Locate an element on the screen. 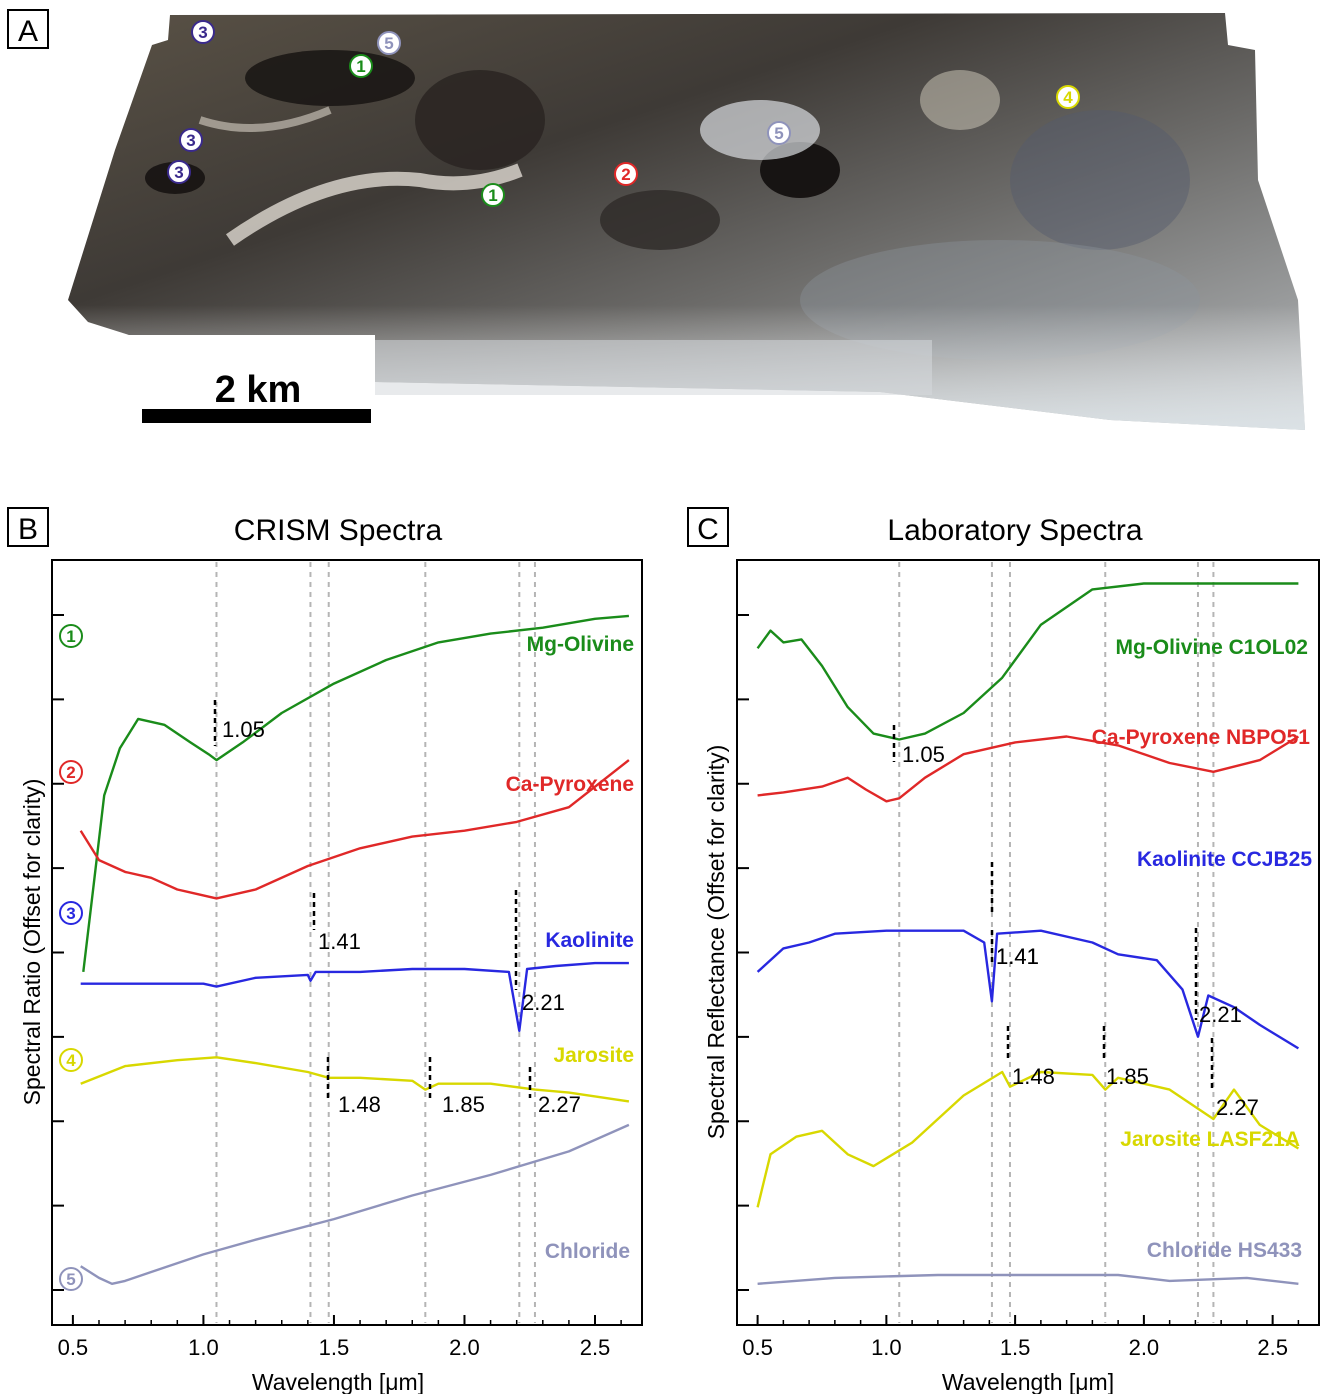 The image size is (1326, 1394). b-content-series-marker-5-circle is located at coordinates (71, 1279).